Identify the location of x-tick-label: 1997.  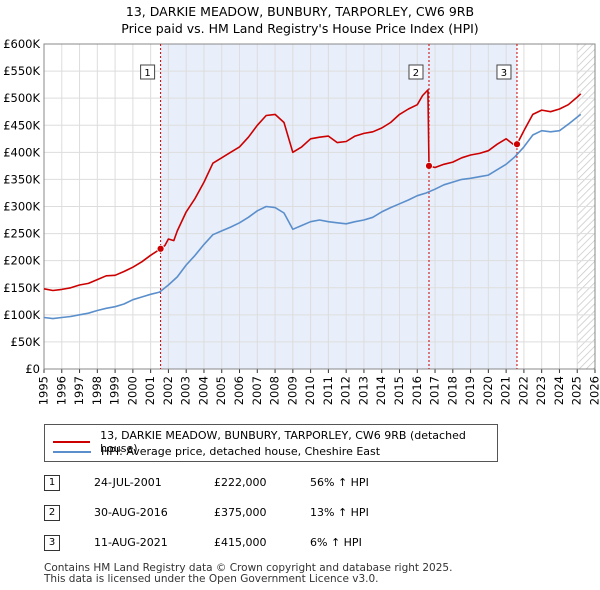
(79, 390).